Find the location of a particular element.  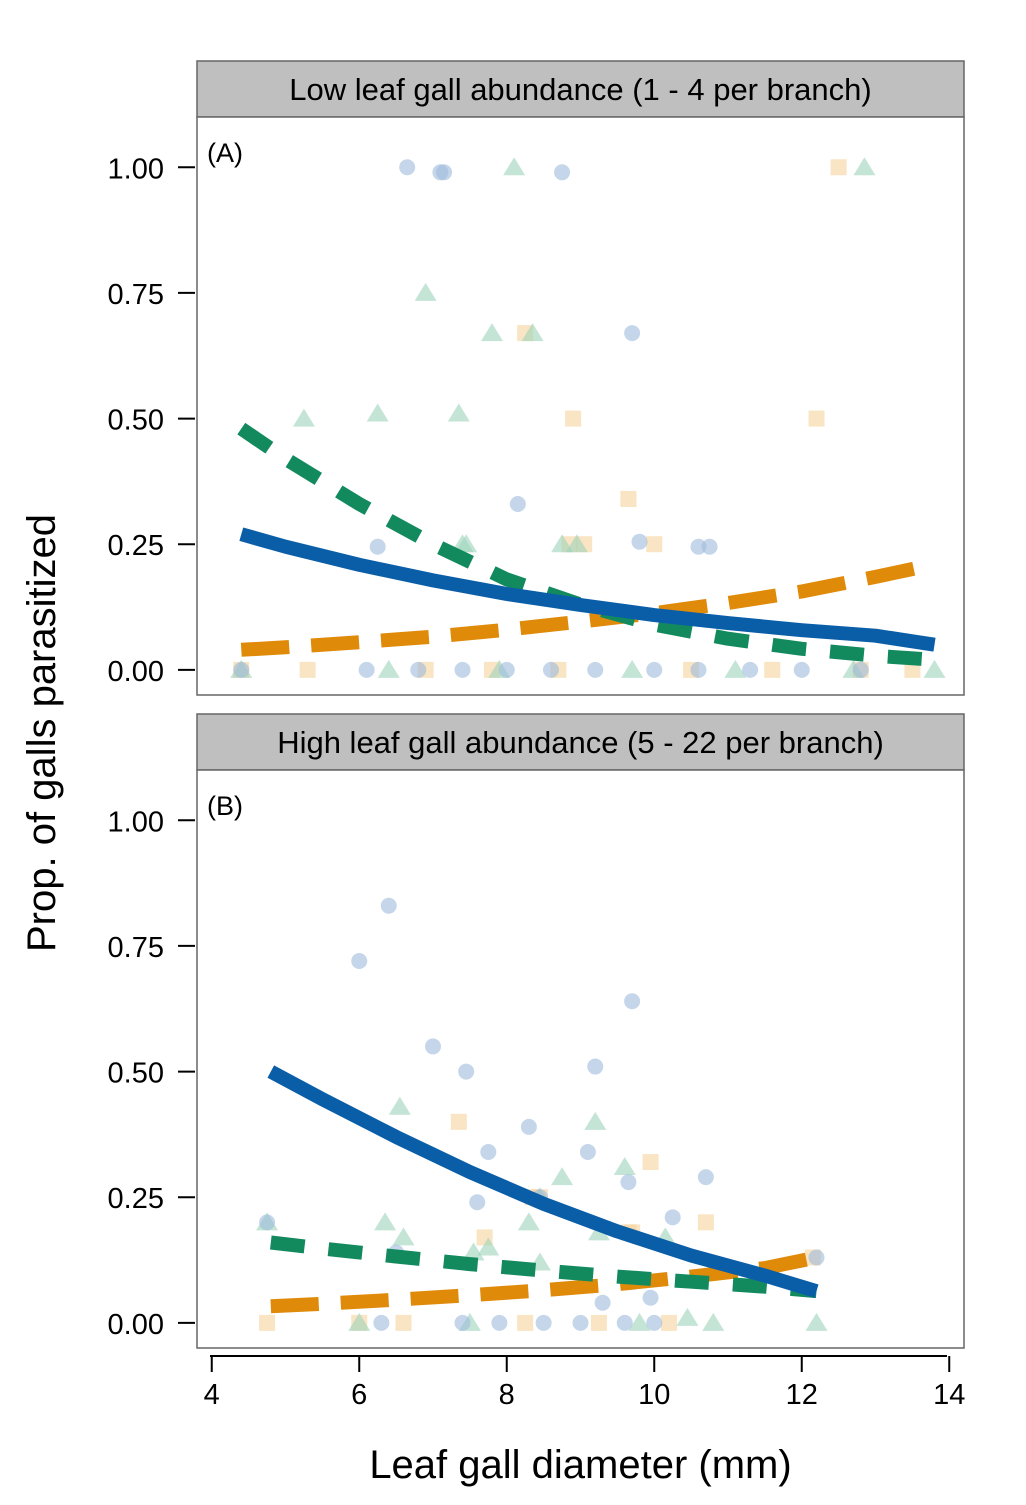

x-tick-label: 6 is located at coordinates (359, 1395).